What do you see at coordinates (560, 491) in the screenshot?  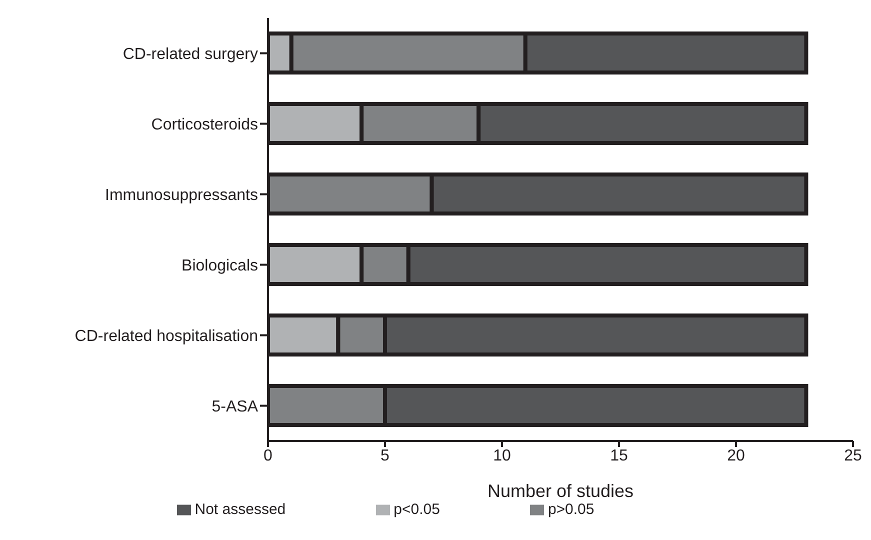 I see `x-axis-title: Number of studies` at bounding box center [560, 491].